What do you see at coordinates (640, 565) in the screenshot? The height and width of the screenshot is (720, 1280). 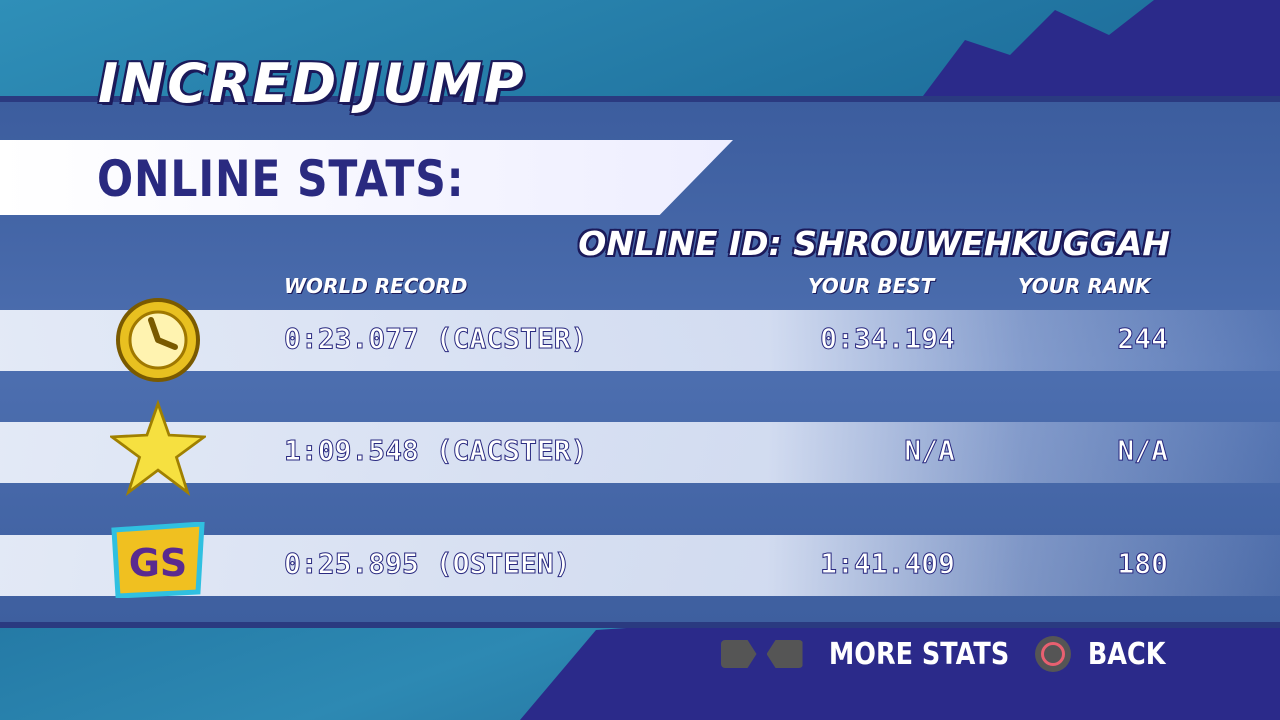 I see `table-row: 0:25.895 (OSTEEN) 1:41.409 180` at bounding box center [640, 565].